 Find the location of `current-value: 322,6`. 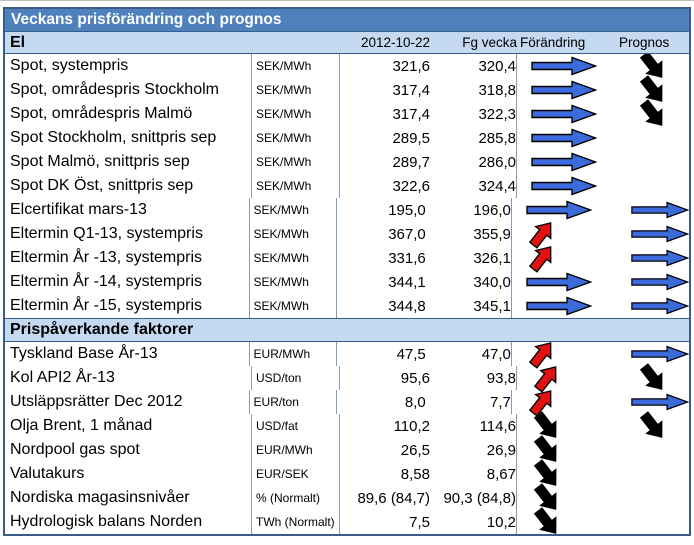

current-value: 322,6 is located at coordinates (411, 186).